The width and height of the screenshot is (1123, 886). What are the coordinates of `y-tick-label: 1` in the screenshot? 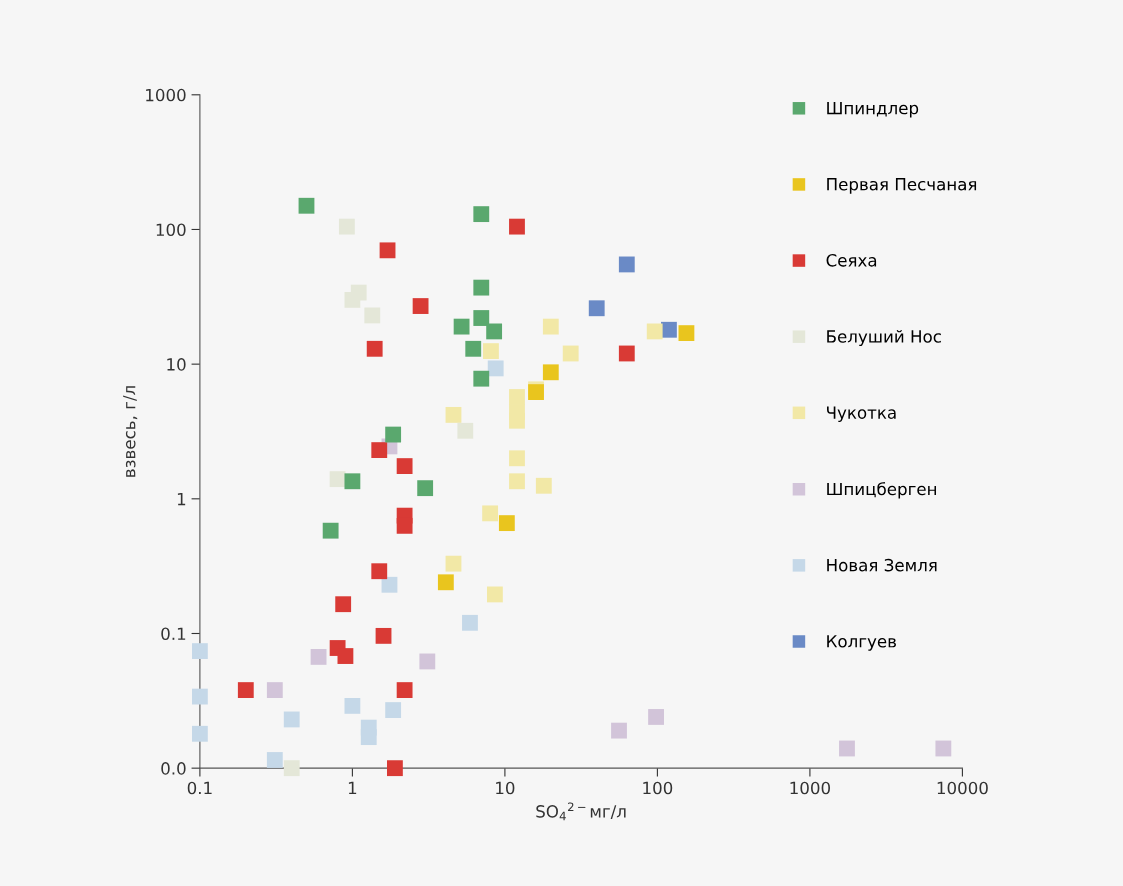 It's located at (181, 499).